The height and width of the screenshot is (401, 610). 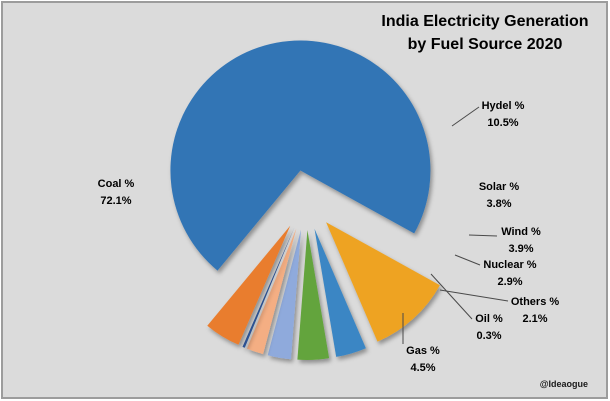 What do you see at coordinates (340, 292) in the screenshot?
I see `pie-slice-solar` at bounding box center [340, 292].